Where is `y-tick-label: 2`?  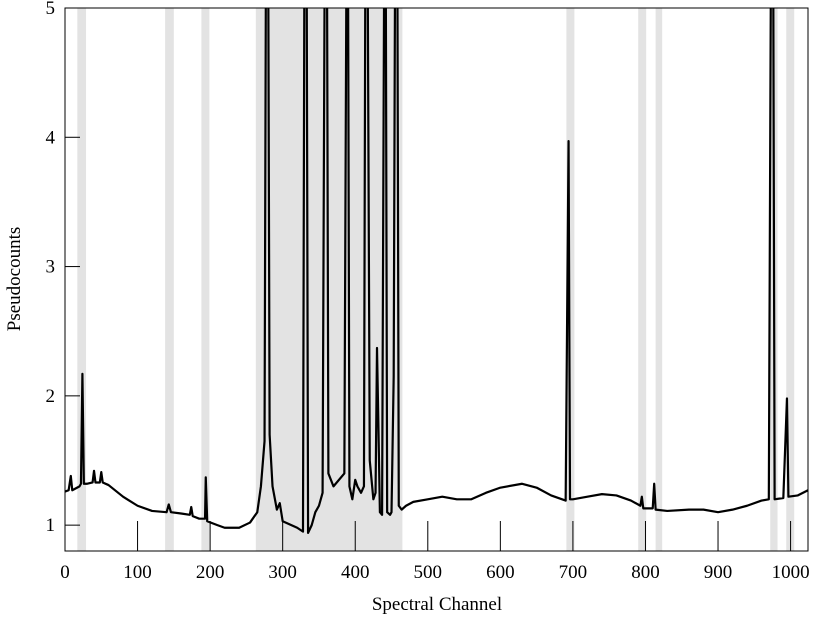 y-tick-label: 2 is located at coordinates (51, 396).